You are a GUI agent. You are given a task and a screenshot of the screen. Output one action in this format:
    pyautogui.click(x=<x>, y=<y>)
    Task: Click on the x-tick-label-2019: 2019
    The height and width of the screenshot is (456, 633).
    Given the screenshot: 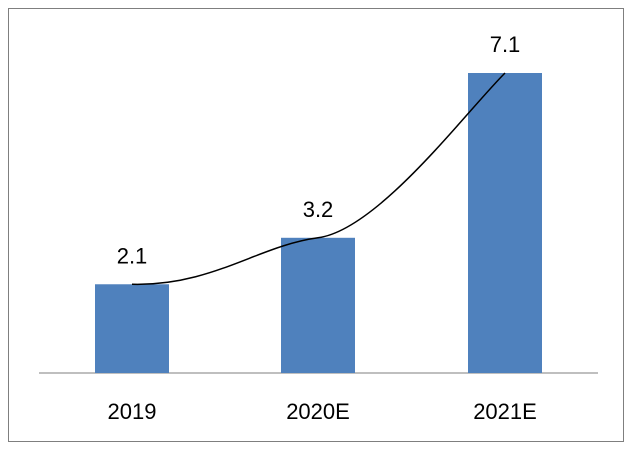 What is the action you would take?
    pyautogui.click(x=132, y=411)
    